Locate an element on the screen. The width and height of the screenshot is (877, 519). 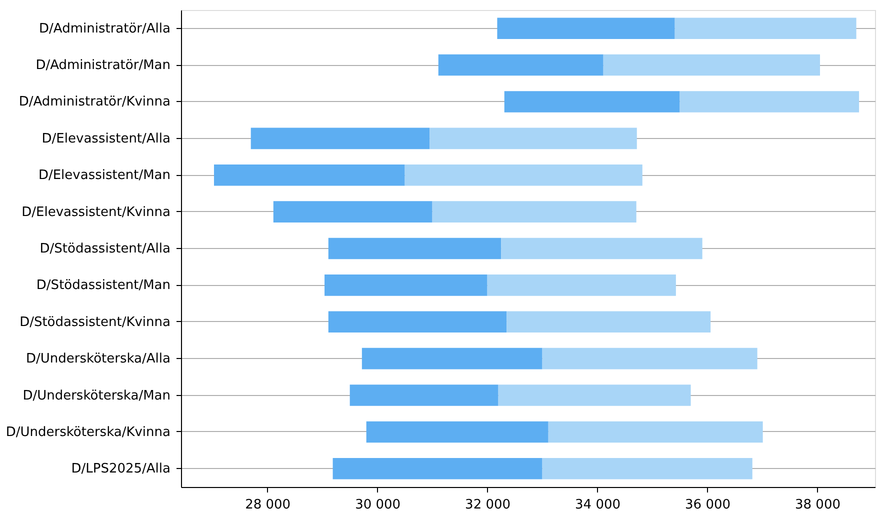
y-tick-label: D/Administratör/Kvinna is located at coordinates (94, 102).